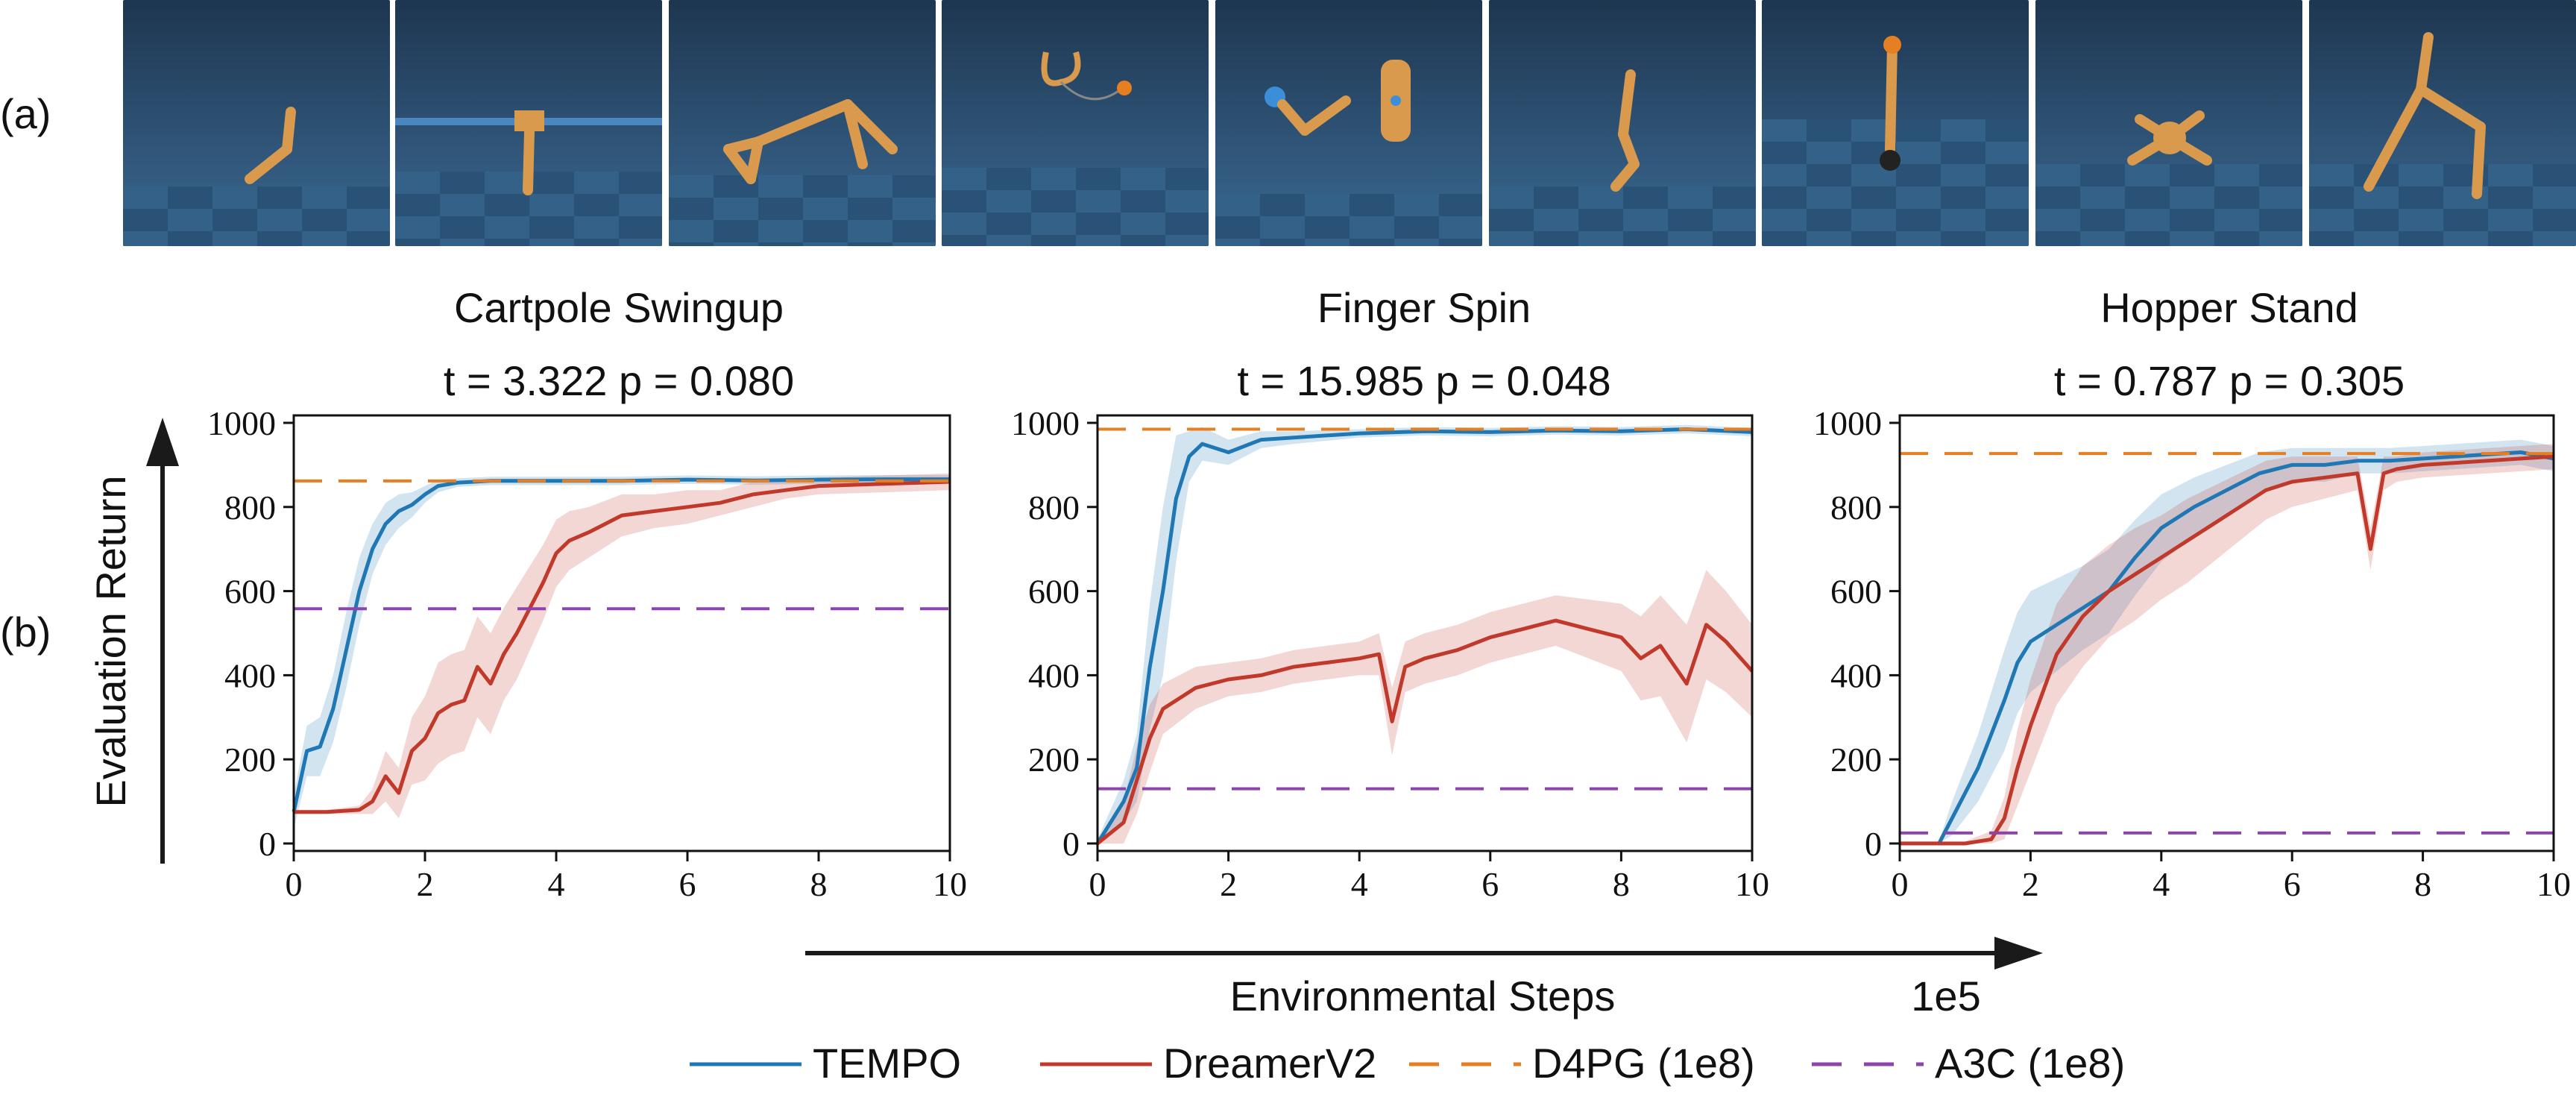 This screenshot has width=2576, height=1106. Describe the element at coordinates (2168, 123) in the screenshot. I see `quadruped-thumb` at that location.